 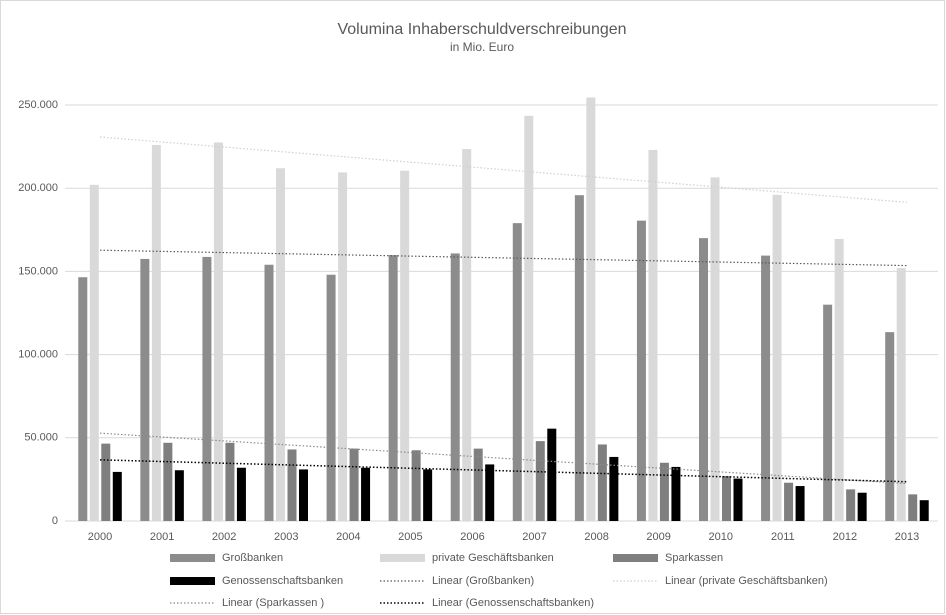 What do you see at coordinates (658, 537) in the screenshot?
I see `x-tick-label: 2009` at bounding box center [658, 537].